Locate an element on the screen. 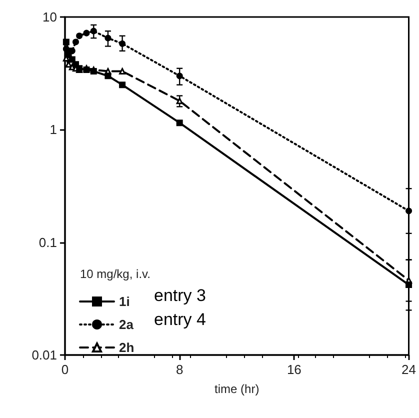 The height and width of the screenshot is (418, 419). y-tick-label: 1 is located at coordinates (53, 130).